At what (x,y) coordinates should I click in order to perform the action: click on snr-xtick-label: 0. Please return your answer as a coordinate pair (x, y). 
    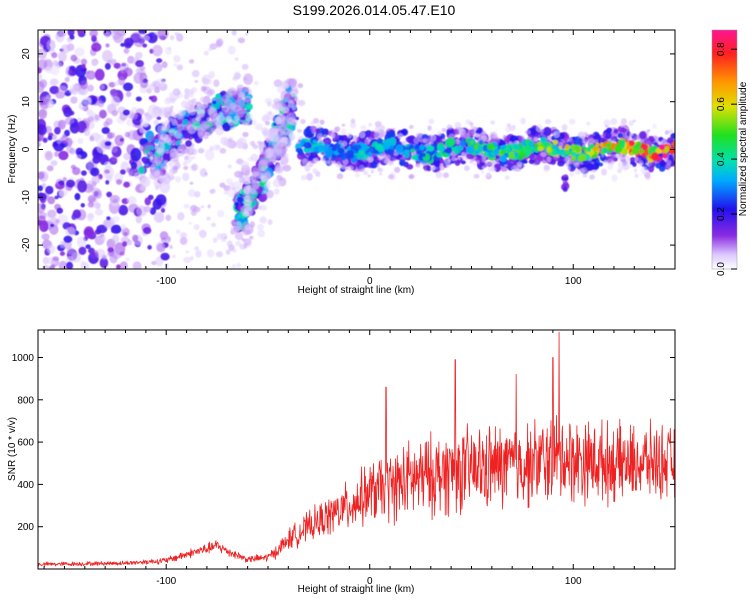
    Looking at the image, I should click on (370, 581).